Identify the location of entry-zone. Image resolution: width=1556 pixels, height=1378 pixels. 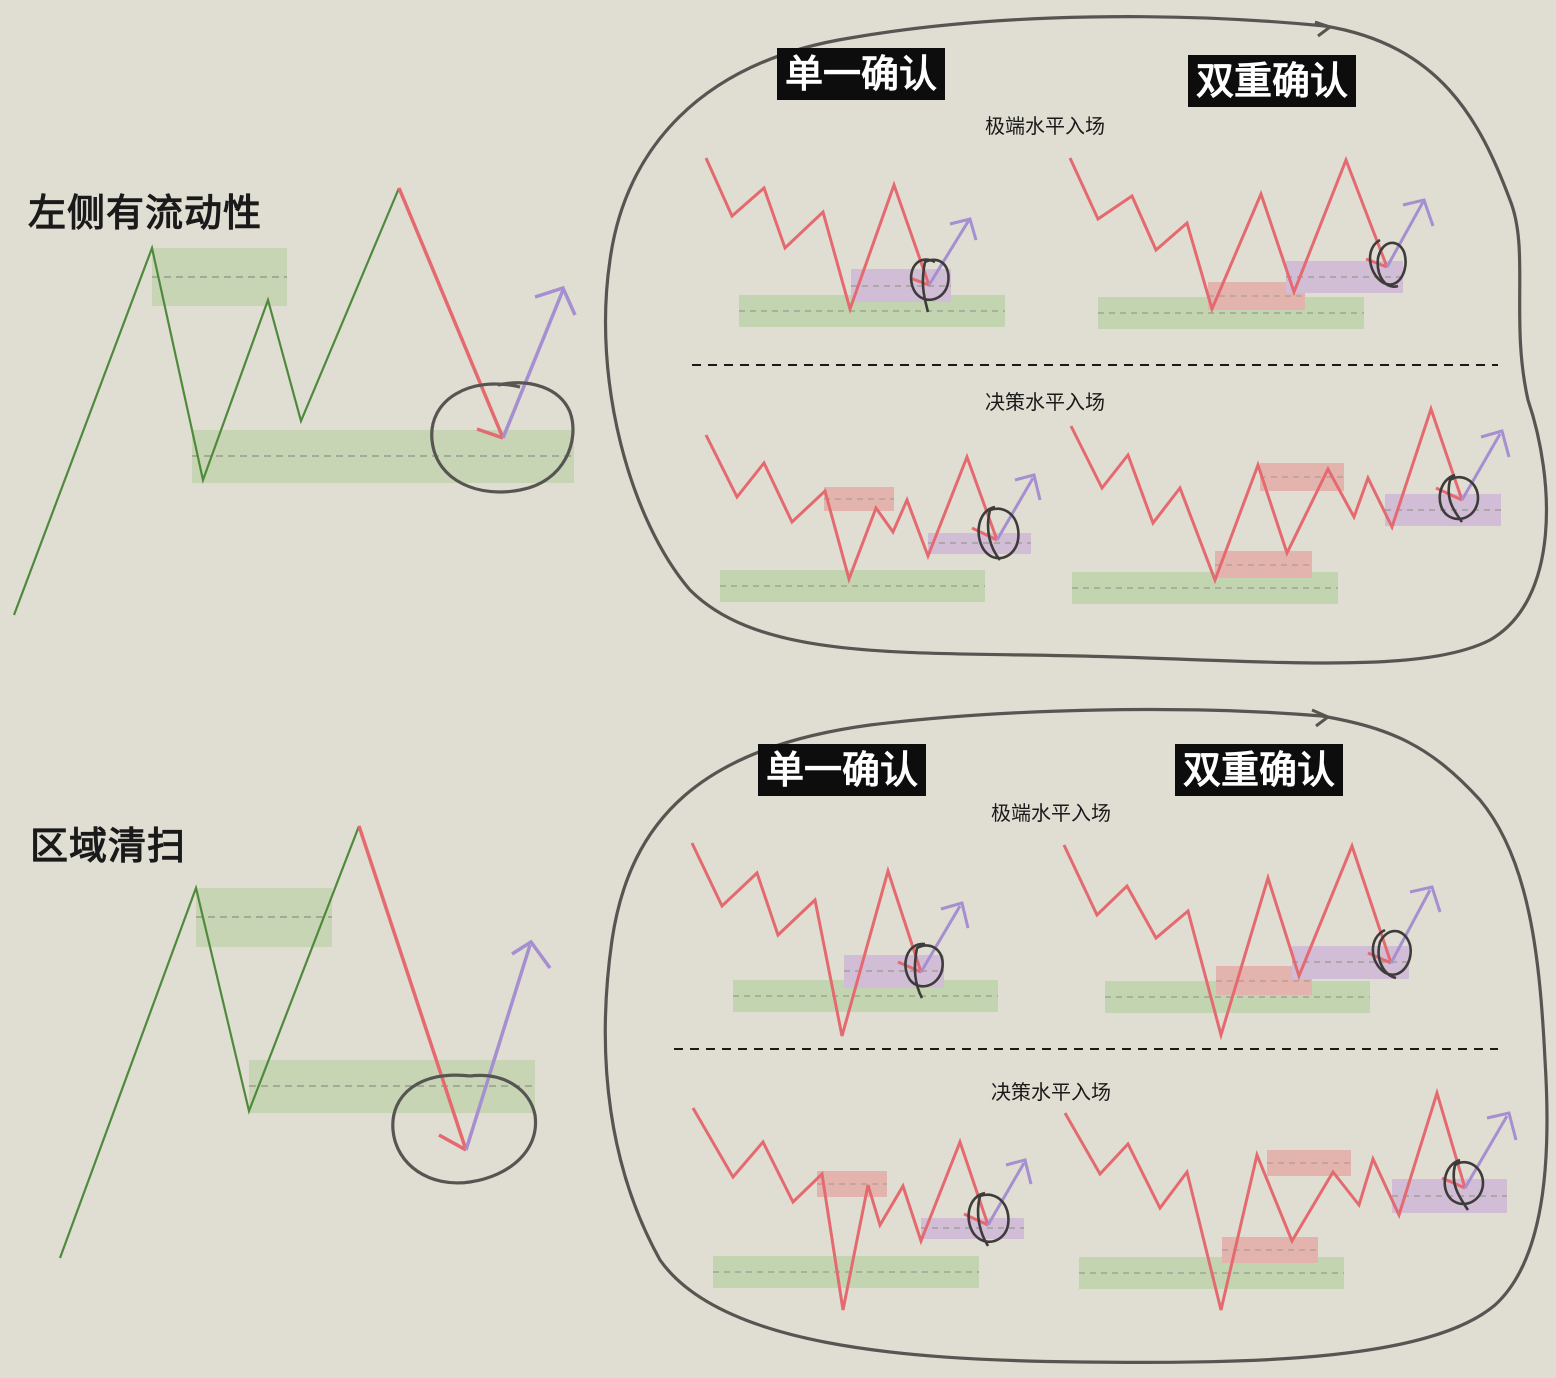
(972, 1228).